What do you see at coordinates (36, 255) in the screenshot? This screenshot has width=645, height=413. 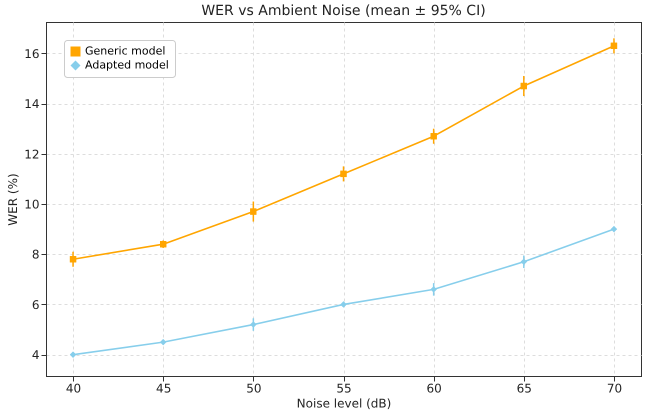 I see `y-tick-label: 8` at bounding box center [36, 255].